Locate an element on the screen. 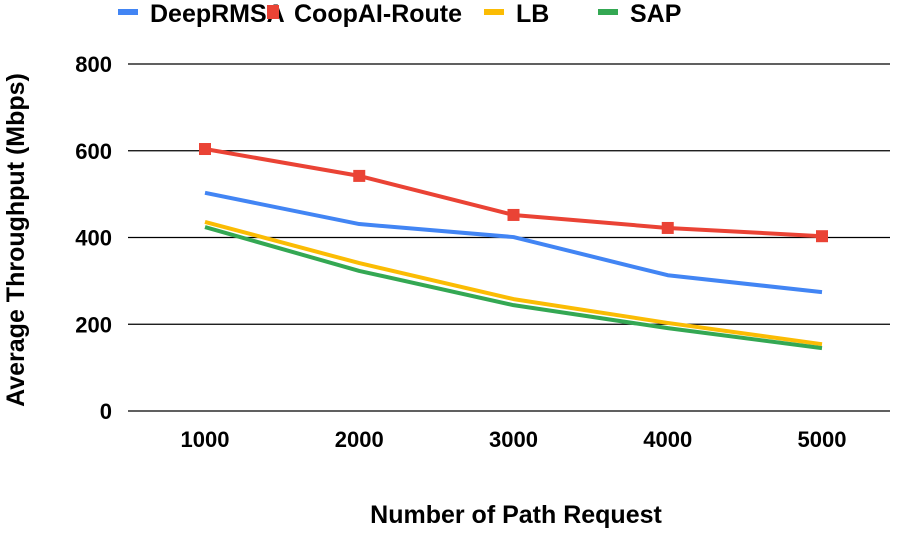 This screenshot has width=905, height=535. x-tick-label: 4000 is located at coordinates (667, 439).